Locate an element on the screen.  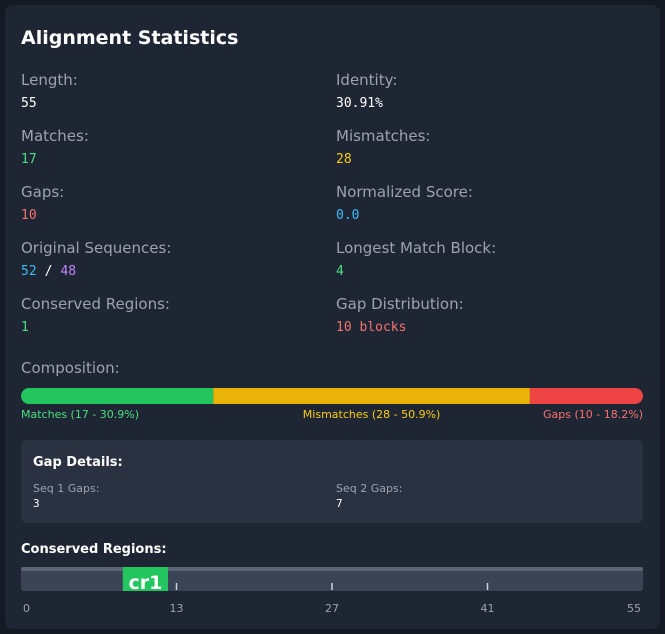
stat-label: Gap Distribution: is located at coordinates (400, 304).